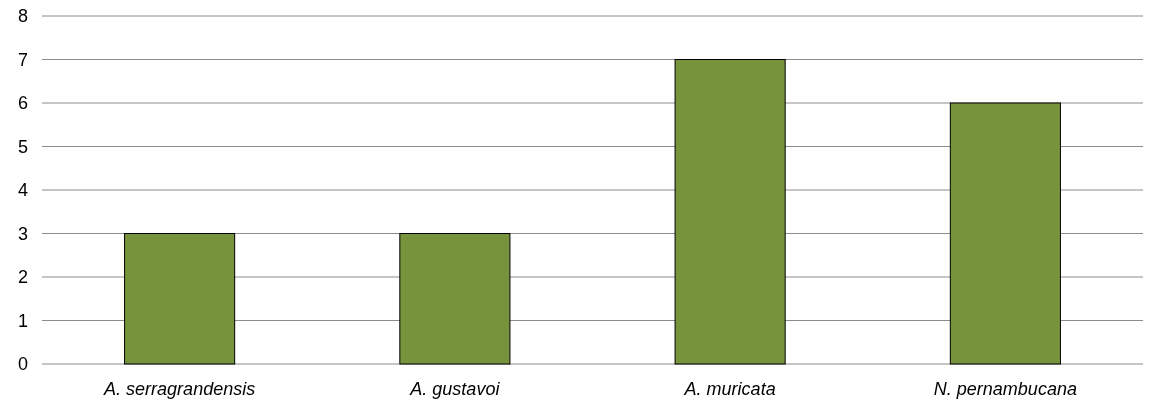 This screenshot has height=418, width=1153. What do you see at coordinates (22, 364) in the screenshot?
I see `y-tick-label: 0` at bounding box center [22, 364].